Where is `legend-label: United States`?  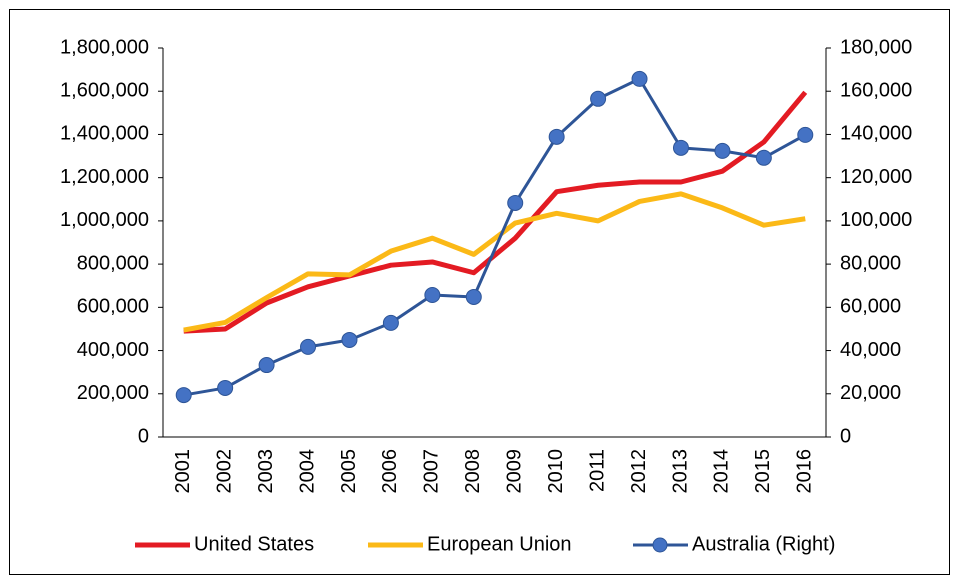
legend-label: United States is located at coordinates (254, 544).